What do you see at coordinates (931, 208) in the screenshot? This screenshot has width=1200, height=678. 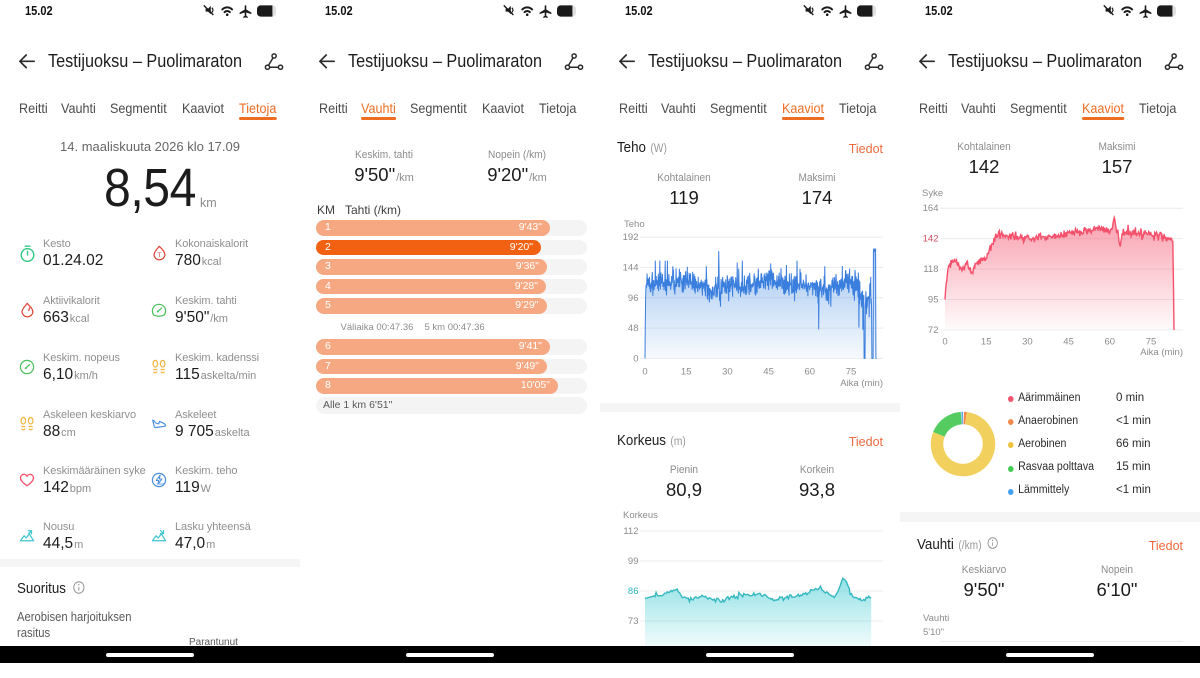 I see `svg-text: 164` at bounding box center [931, 208].